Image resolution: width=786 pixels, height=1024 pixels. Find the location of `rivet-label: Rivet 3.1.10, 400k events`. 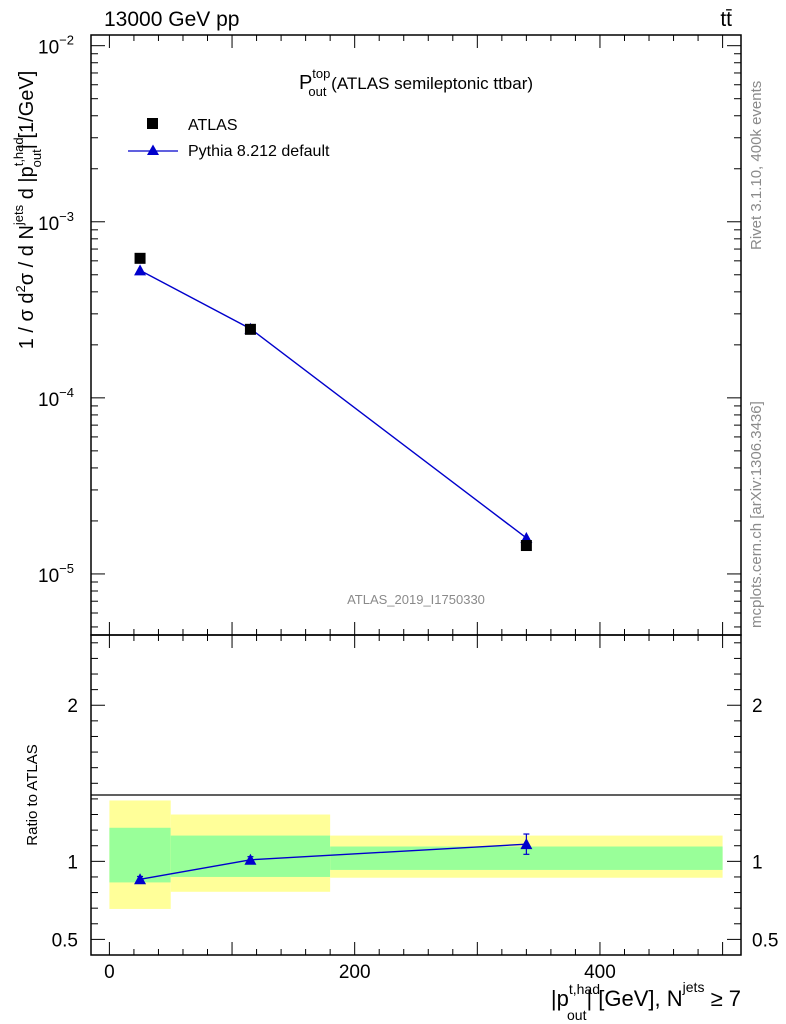

rivet-label: Rivet 3.1.10, 400k events is located at coordinates (756, 165).